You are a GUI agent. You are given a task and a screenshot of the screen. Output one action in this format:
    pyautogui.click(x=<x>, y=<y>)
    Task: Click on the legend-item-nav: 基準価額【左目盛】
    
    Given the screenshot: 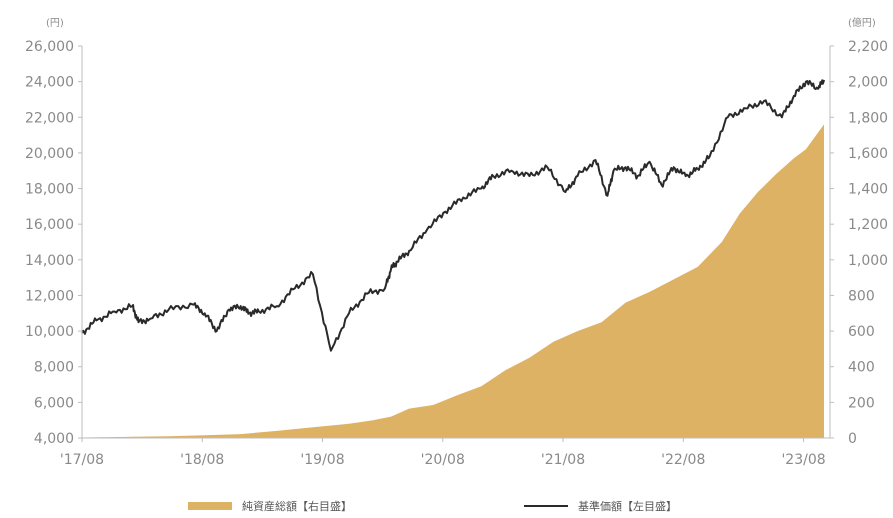 What is the action you would take?
    pyautogui.click(x=600, y=506)
    